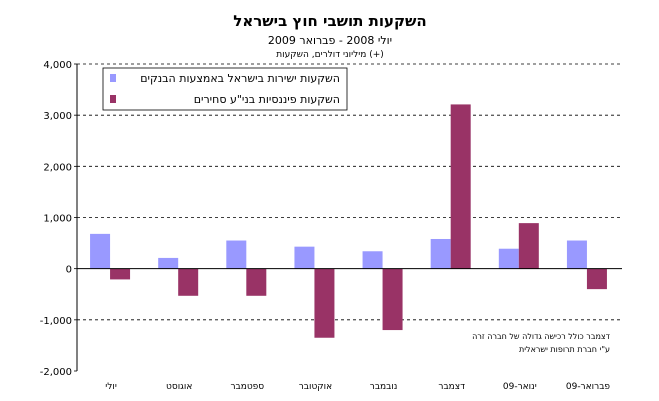 The width and height of the screenshot is (659, 401). I want to click on y-tick-label: 2,000, so click(57, 167).